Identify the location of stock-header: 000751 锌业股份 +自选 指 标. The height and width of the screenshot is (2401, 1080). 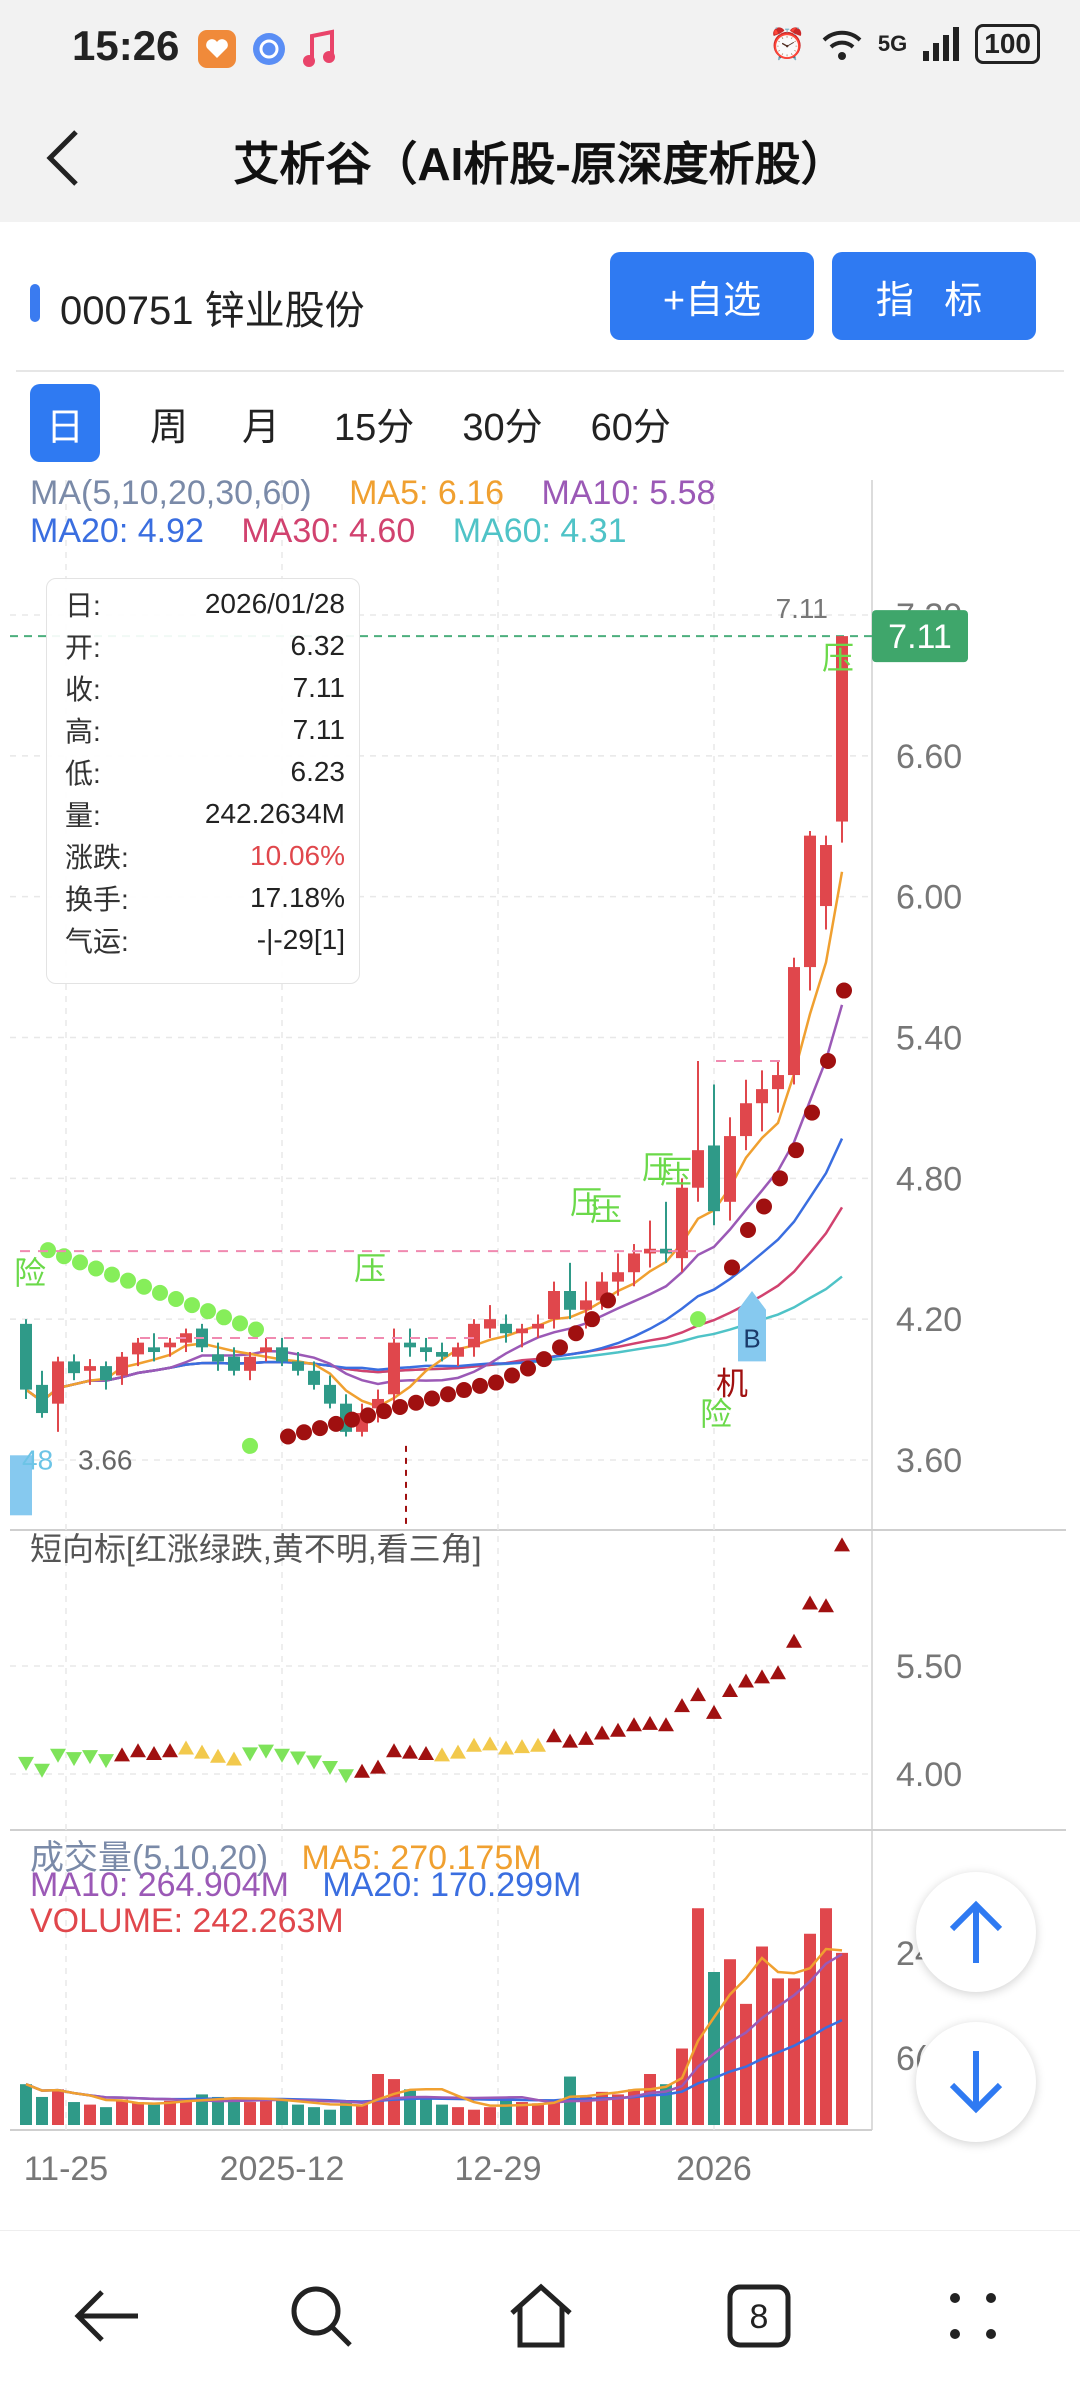
(540, 297).